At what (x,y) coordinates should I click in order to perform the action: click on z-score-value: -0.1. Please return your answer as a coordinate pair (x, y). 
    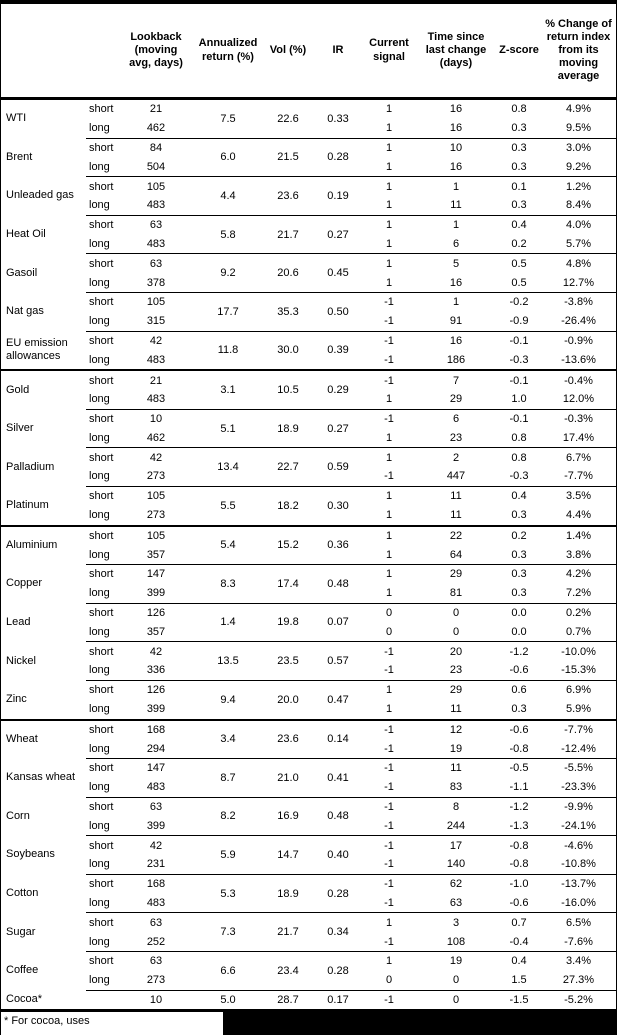
    Looking at the image, I should click on (519, 379).